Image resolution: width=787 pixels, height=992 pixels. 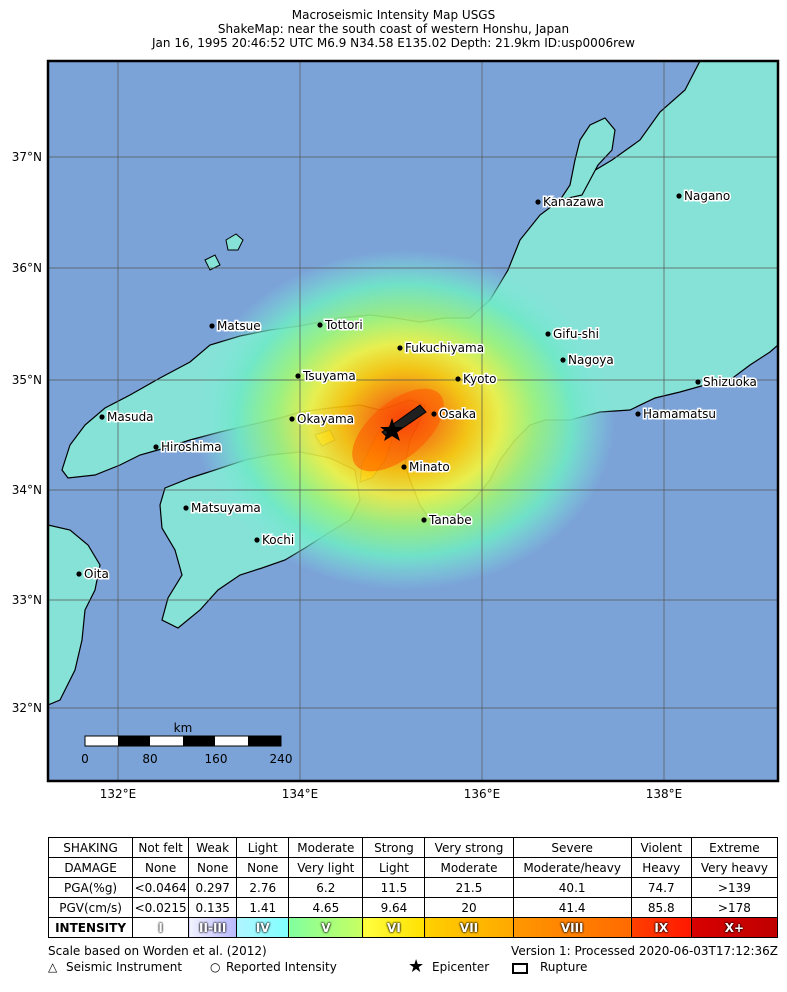 What do you see at coordinates (429, 467) in the screenshot?
I see `city-label-halo: Minato` at bounding box center [429, 467].